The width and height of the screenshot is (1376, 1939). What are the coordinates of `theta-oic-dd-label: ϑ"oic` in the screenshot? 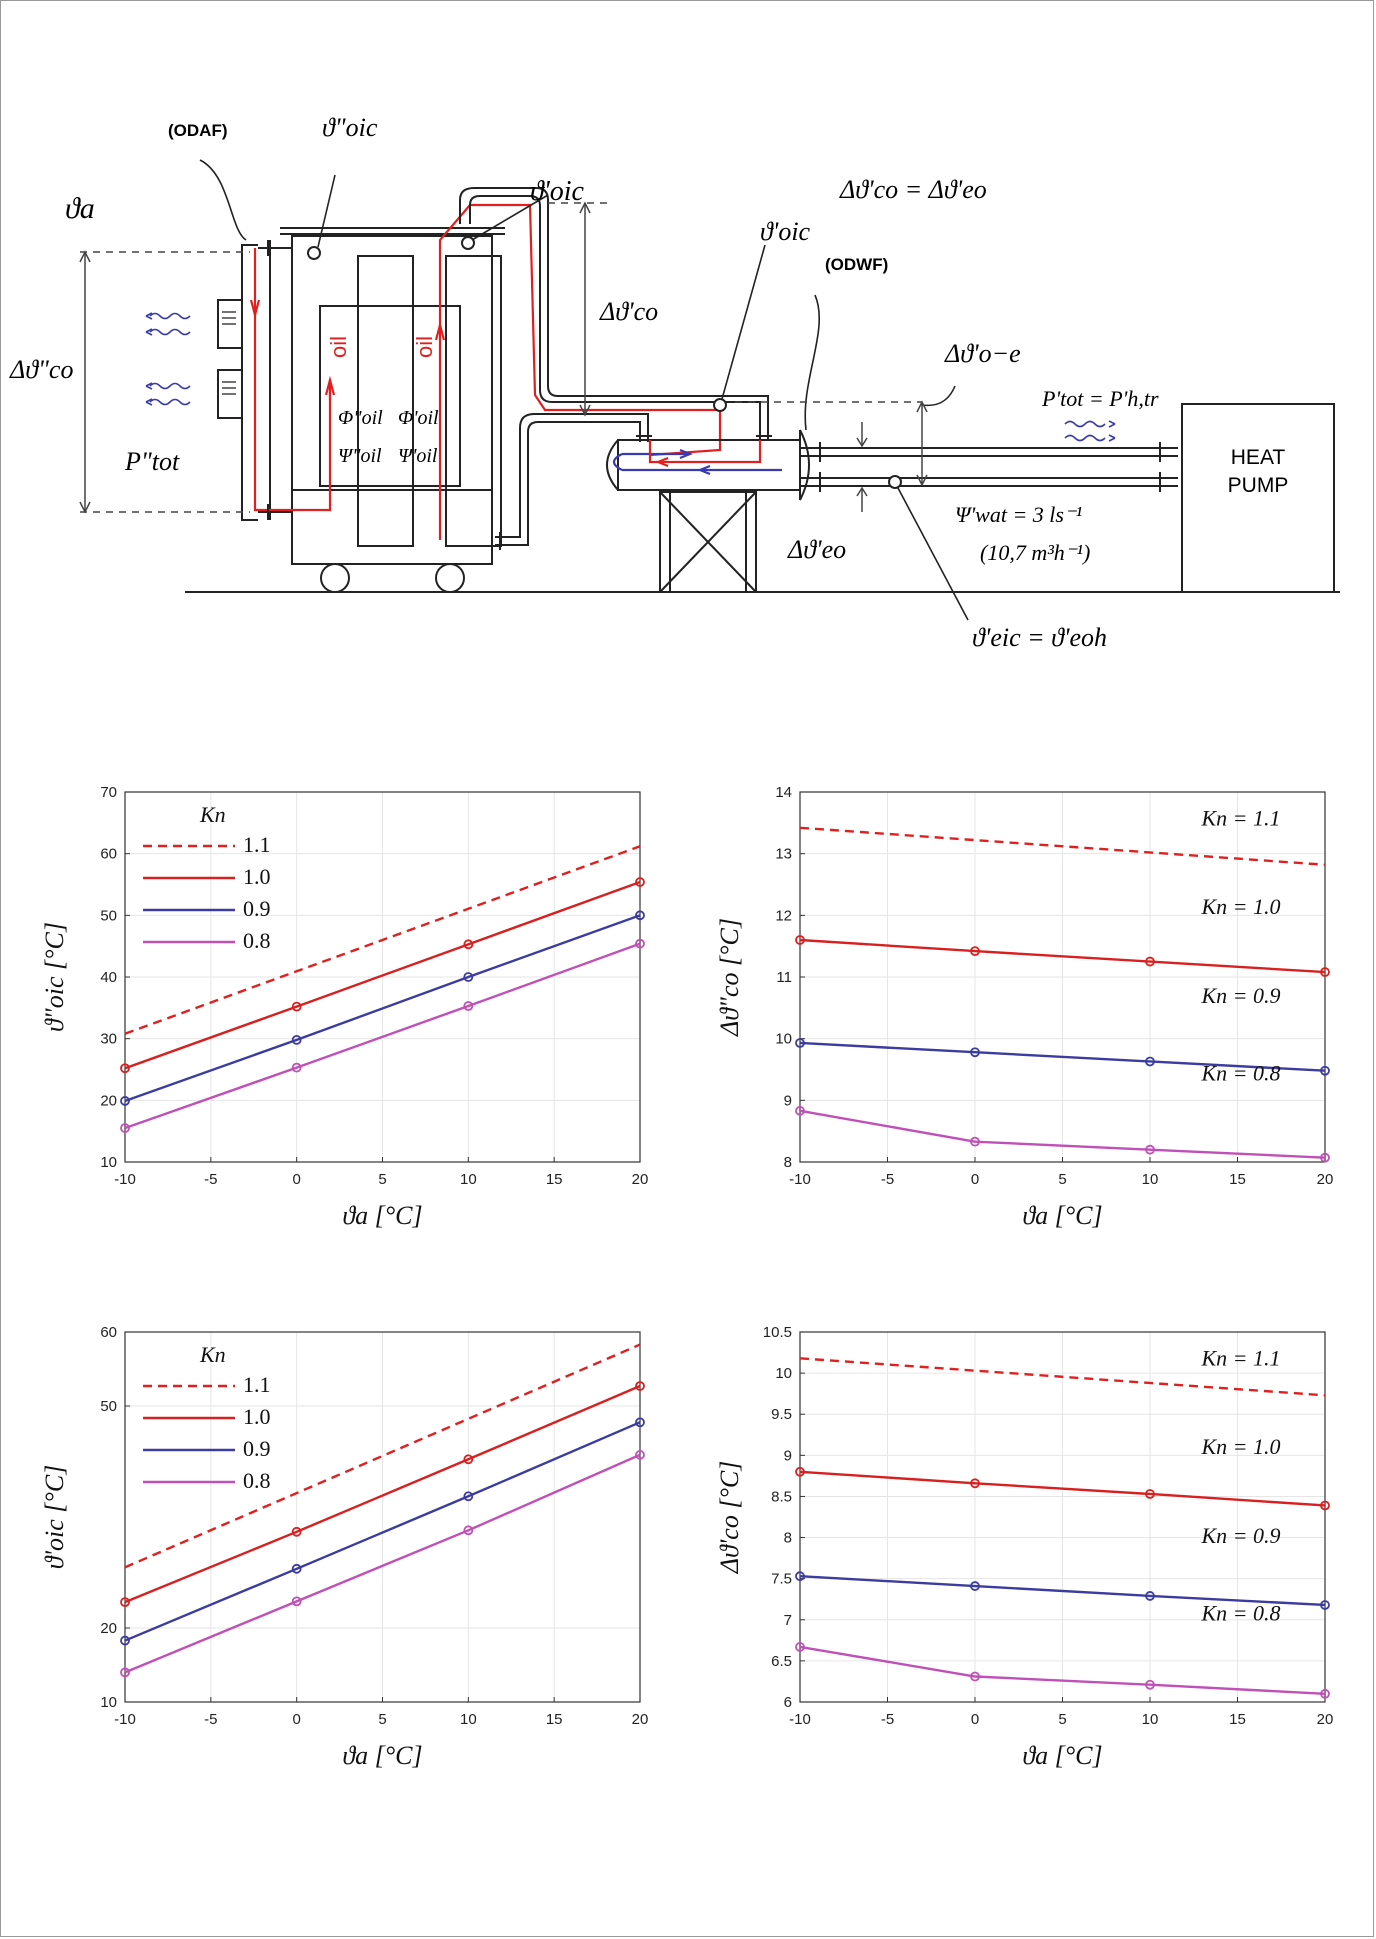 It's located at (350, 127).